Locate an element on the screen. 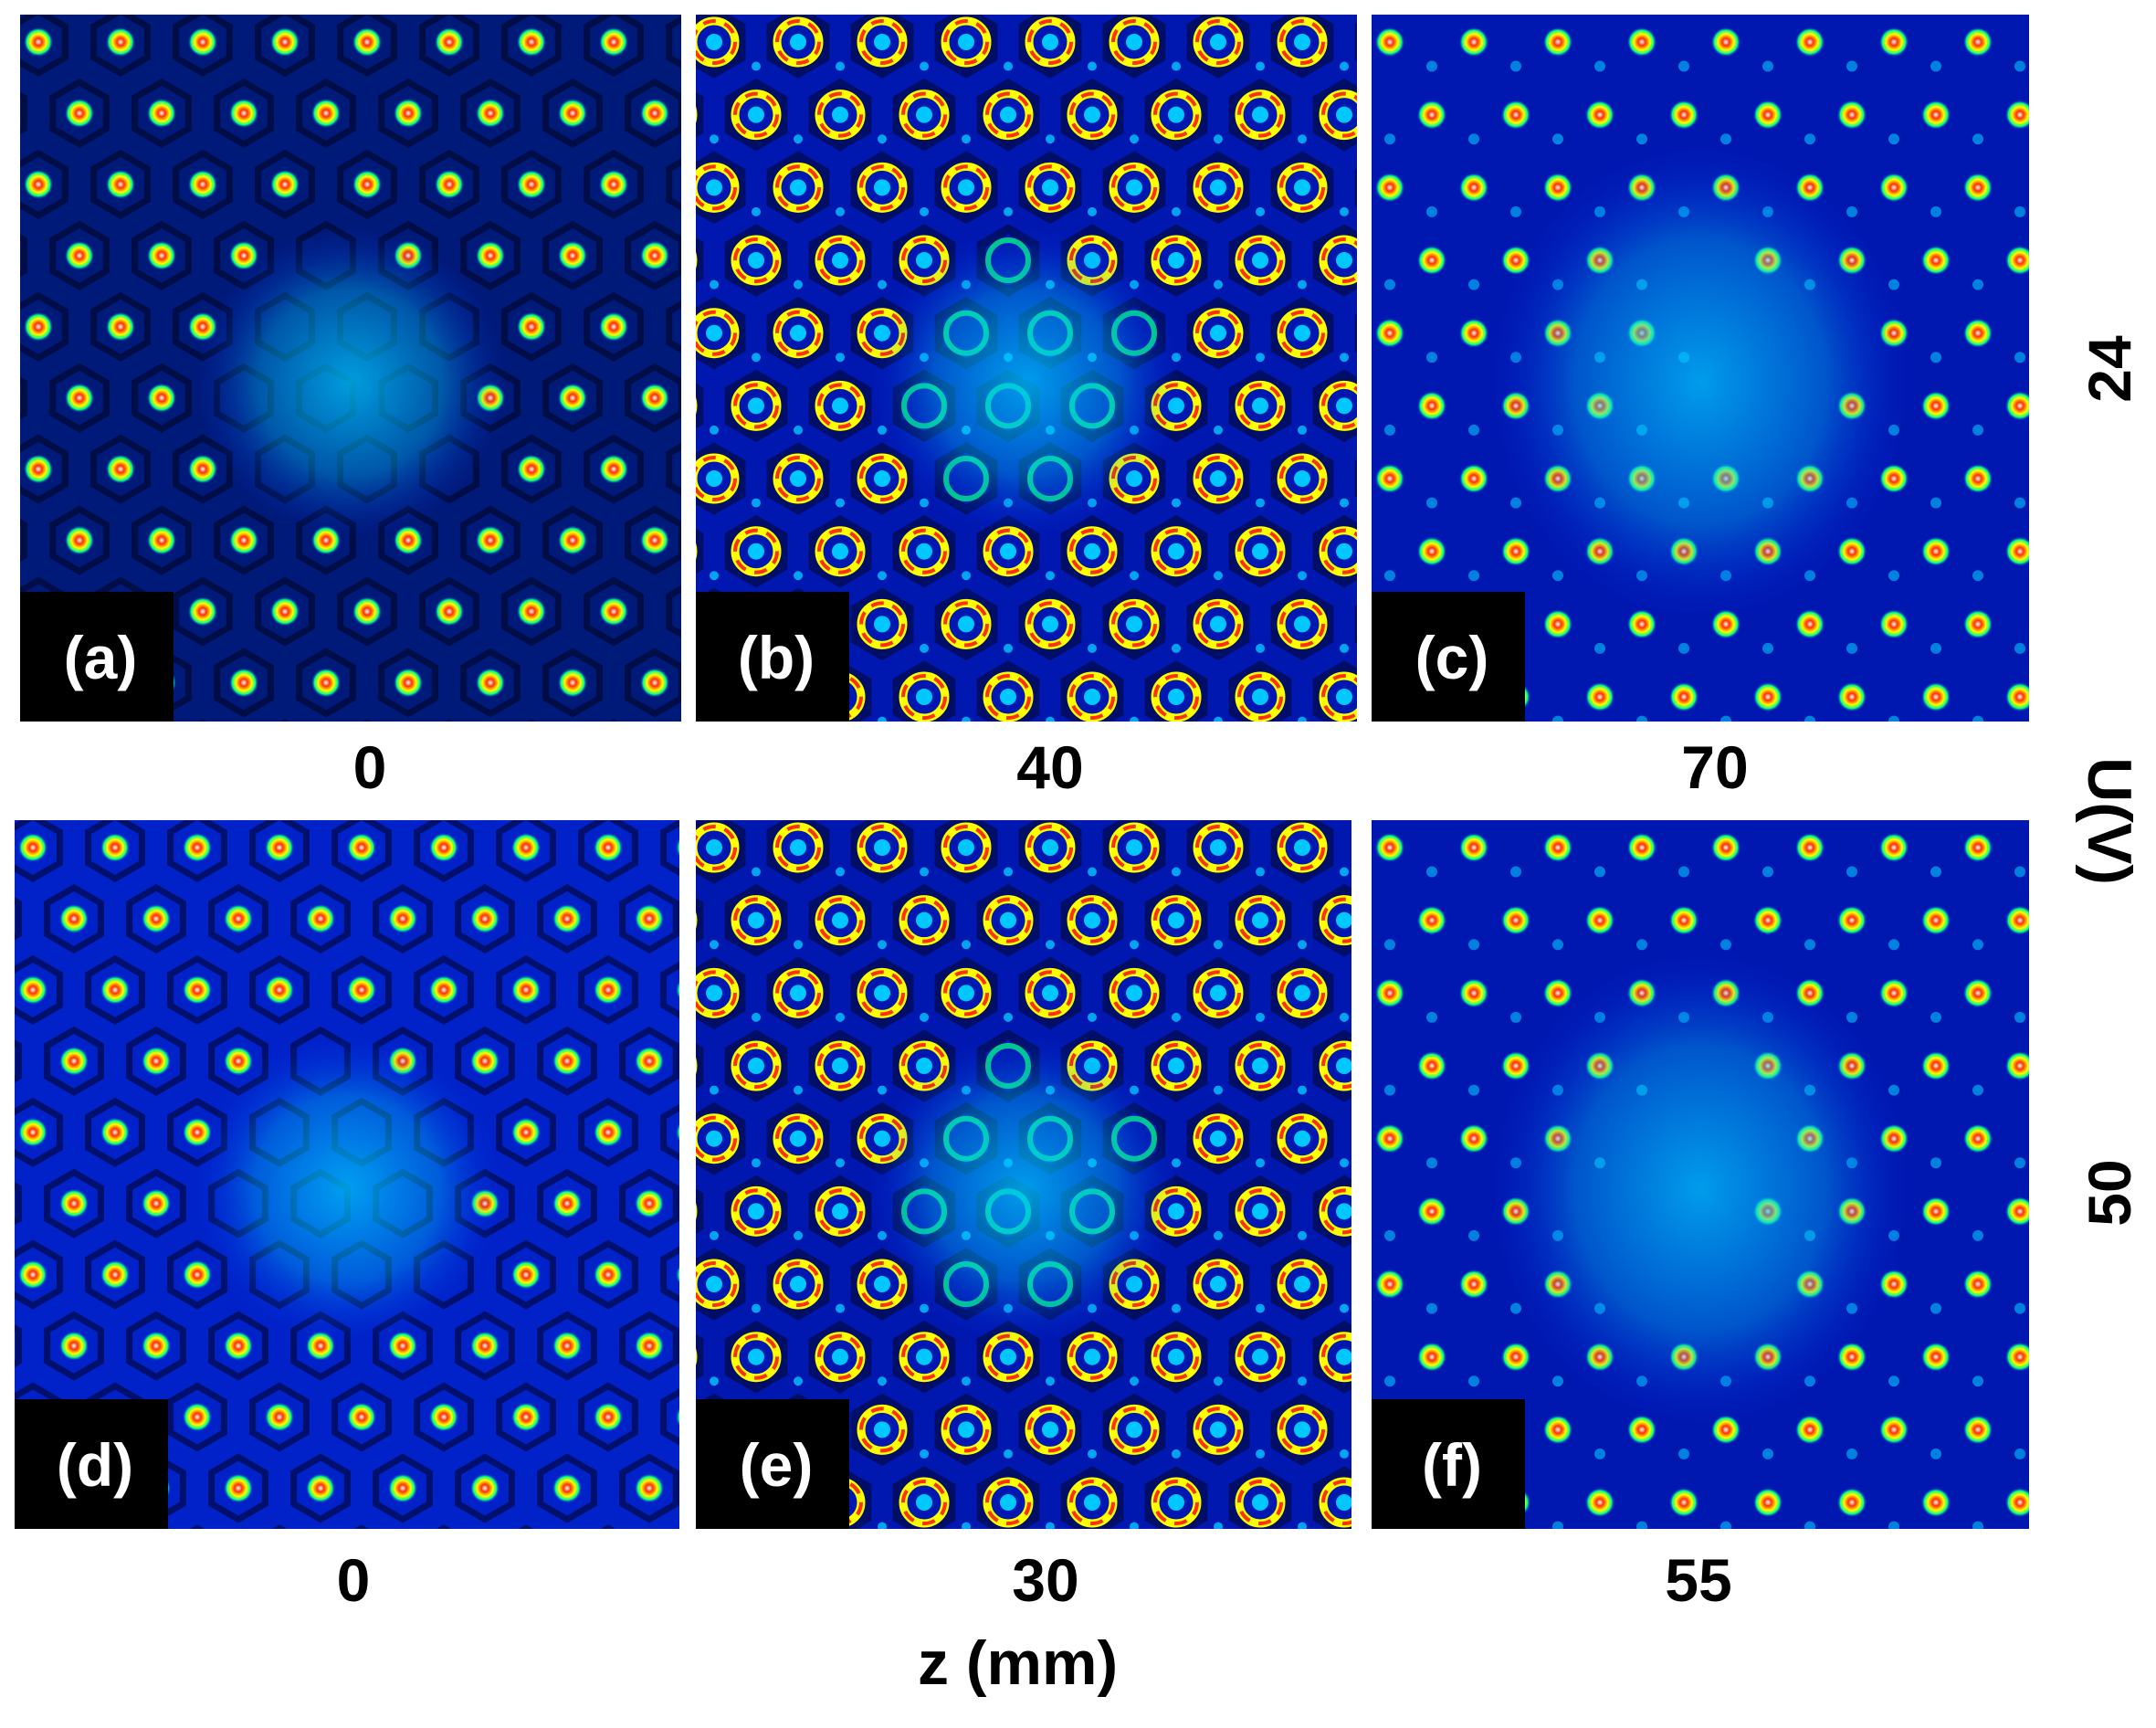 The height and width of the screenshot is (1728, 2156). z-value-b: 40 is located at coordinates (1050, 767).